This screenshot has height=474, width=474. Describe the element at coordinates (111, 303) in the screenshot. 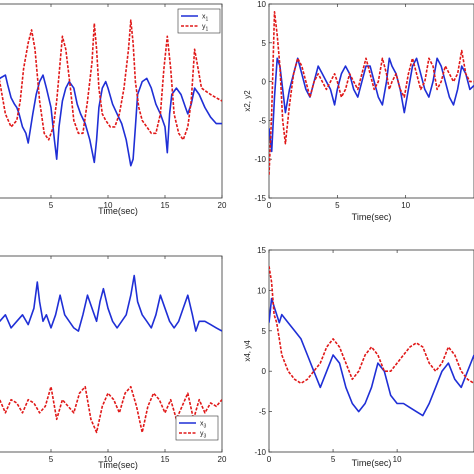

I see `series-line-x3` at that location.